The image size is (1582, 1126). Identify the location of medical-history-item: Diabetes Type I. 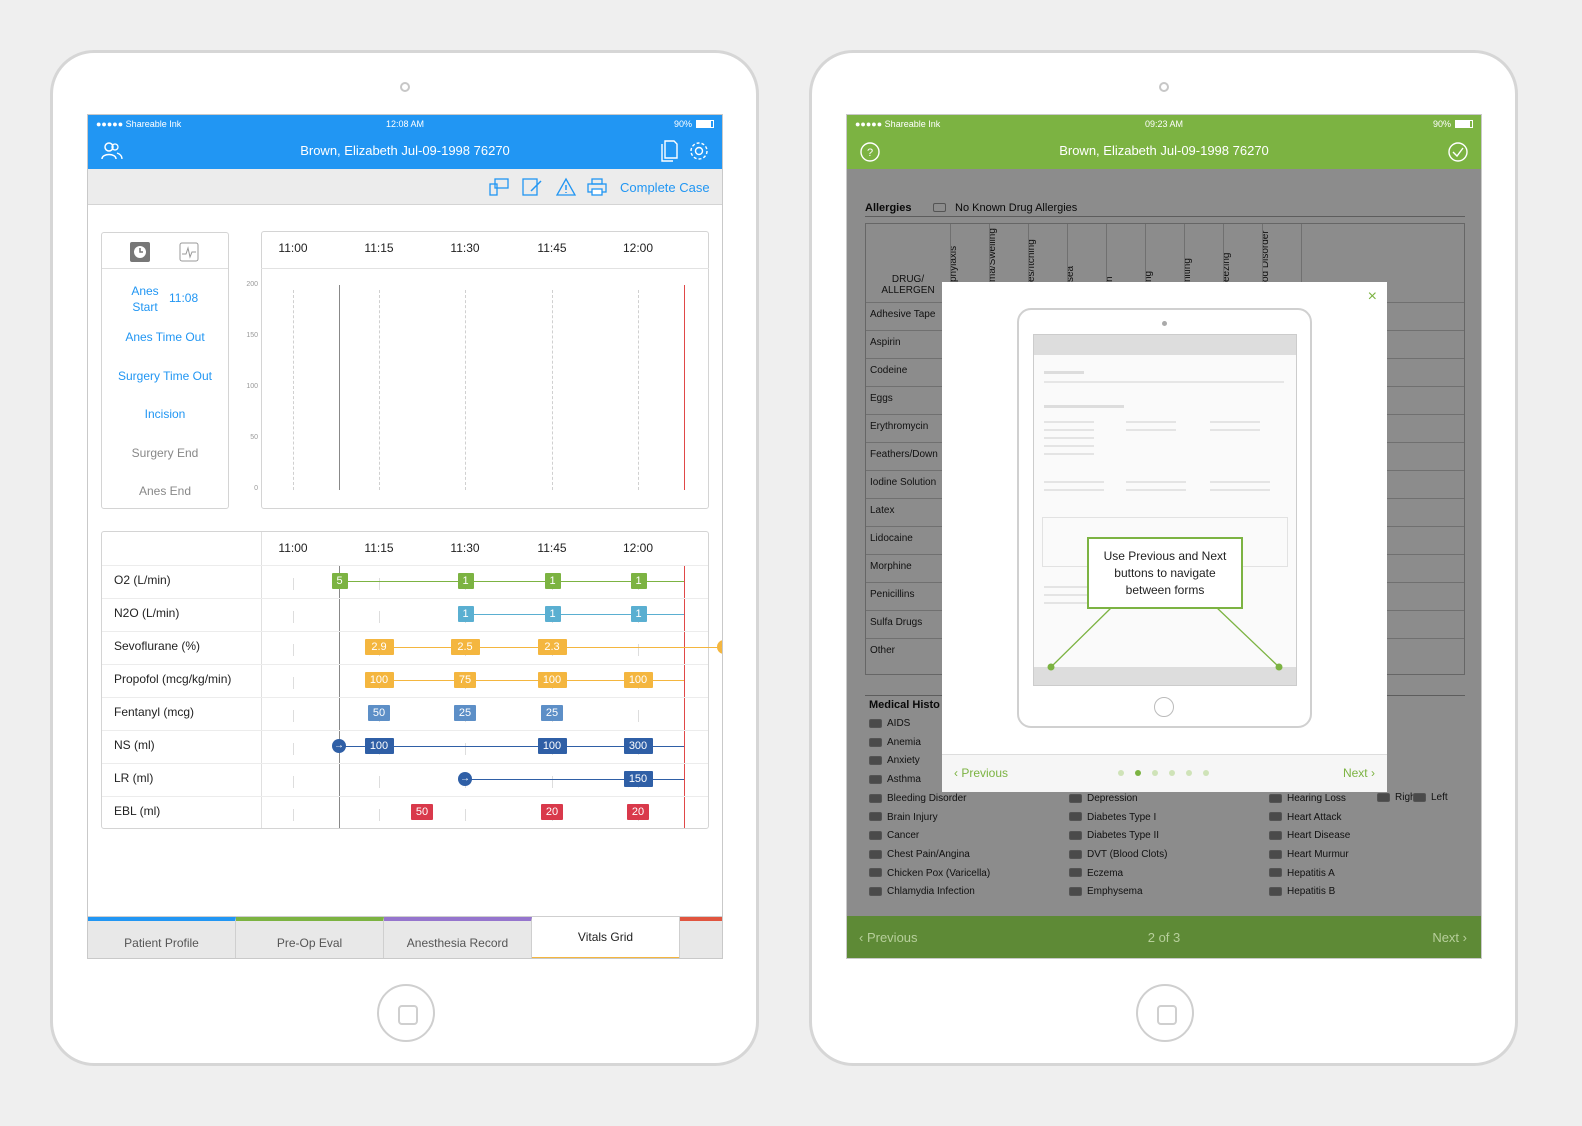
(1112, 817).